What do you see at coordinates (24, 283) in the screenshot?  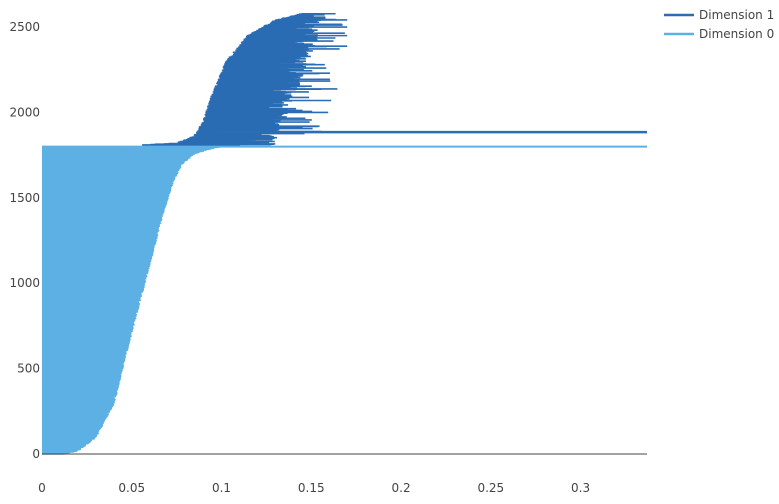 I see `y-tick-label: 1000` at bounding box center [24, 283].